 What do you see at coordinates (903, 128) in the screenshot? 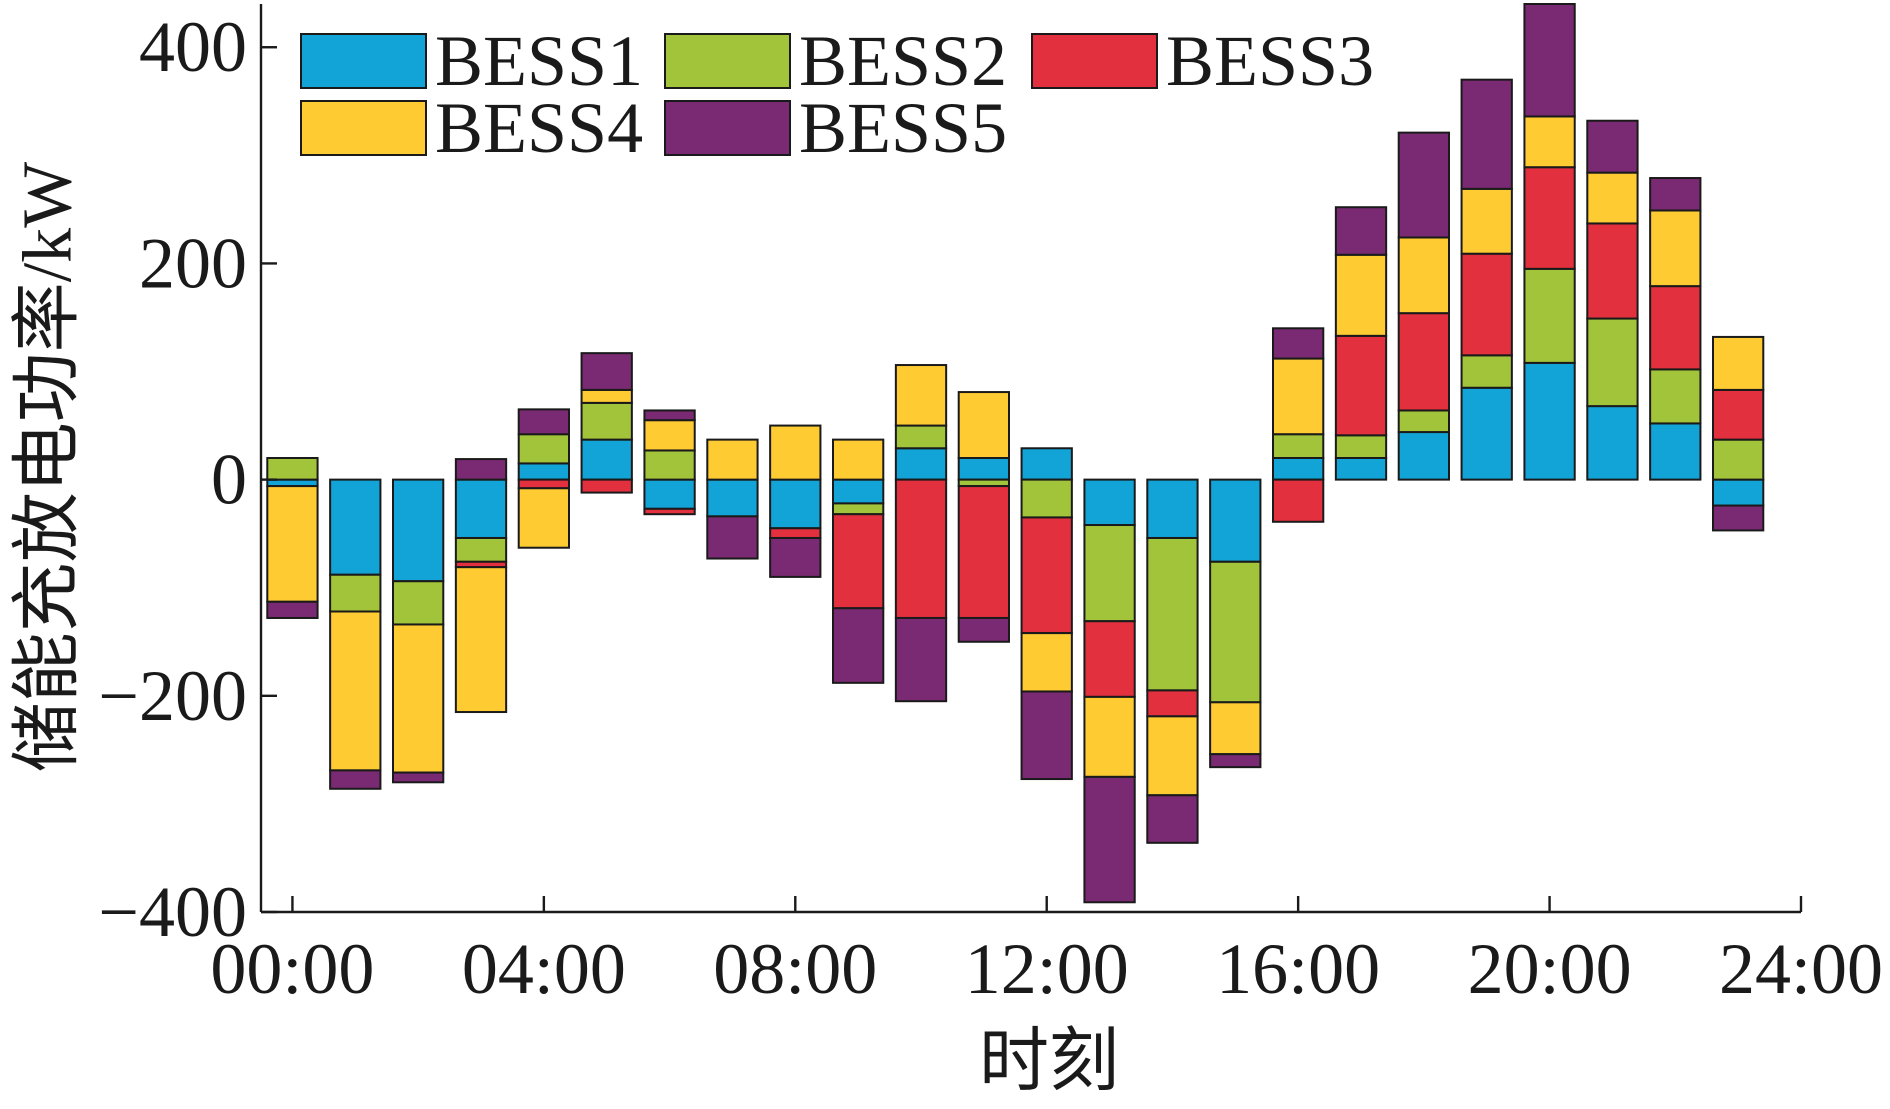
I see `legend-label: BESS5` at bounding box center [903, 128].